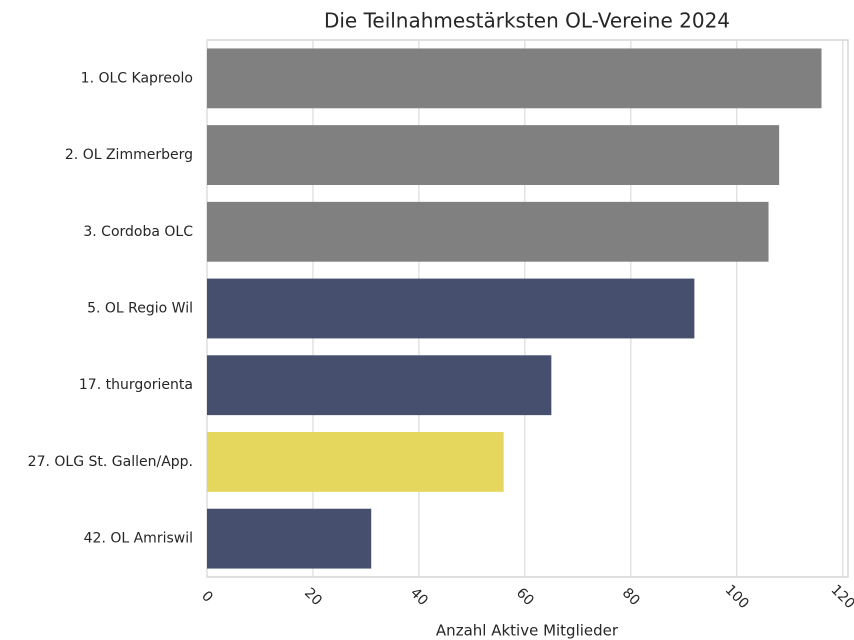 Image resolution: width=854 pixels, height=640 pixels. Describe the element at coordinates (527, 631) in the screenshot. I see `x-axis-label: Anzahl Aktive Mitglieder` at that location.